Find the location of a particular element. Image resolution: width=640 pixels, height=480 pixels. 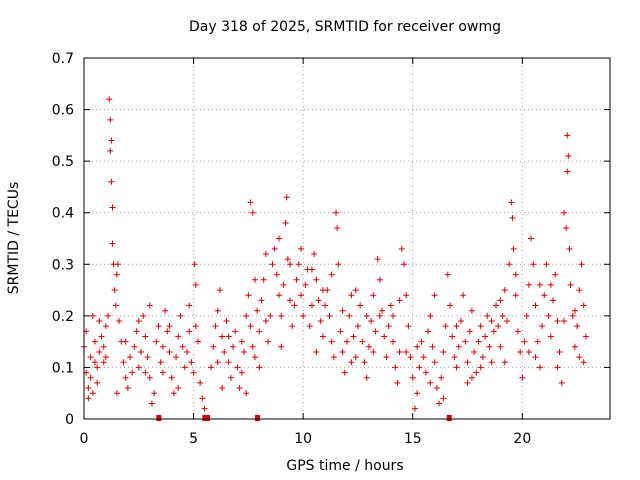

x-tick-label: 0 is located at coordinates (84, 439).